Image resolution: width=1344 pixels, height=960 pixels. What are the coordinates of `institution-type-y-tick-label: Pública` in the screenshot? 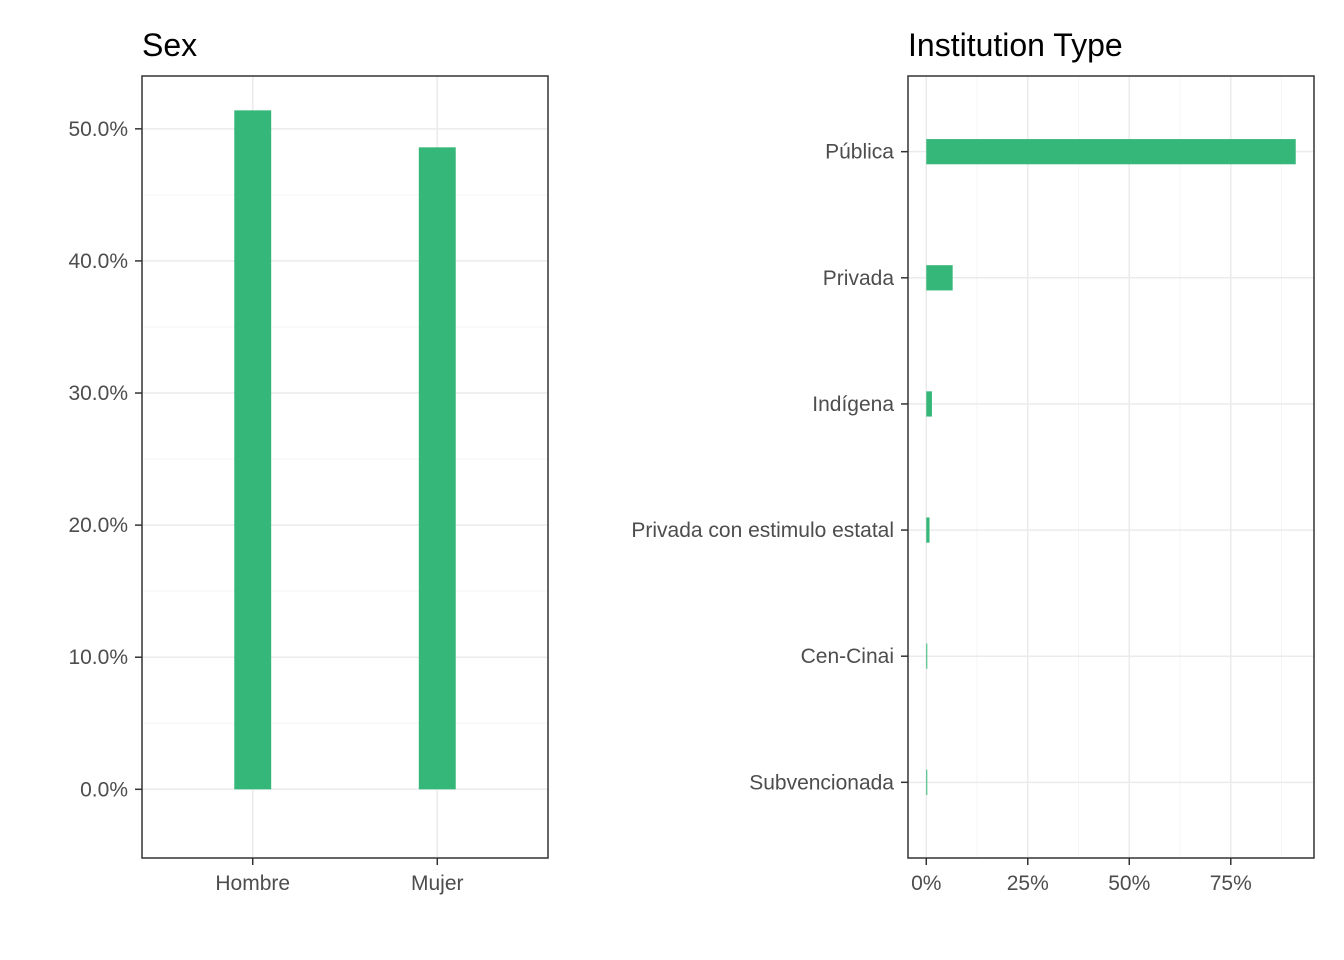 It's located at (859, 152).